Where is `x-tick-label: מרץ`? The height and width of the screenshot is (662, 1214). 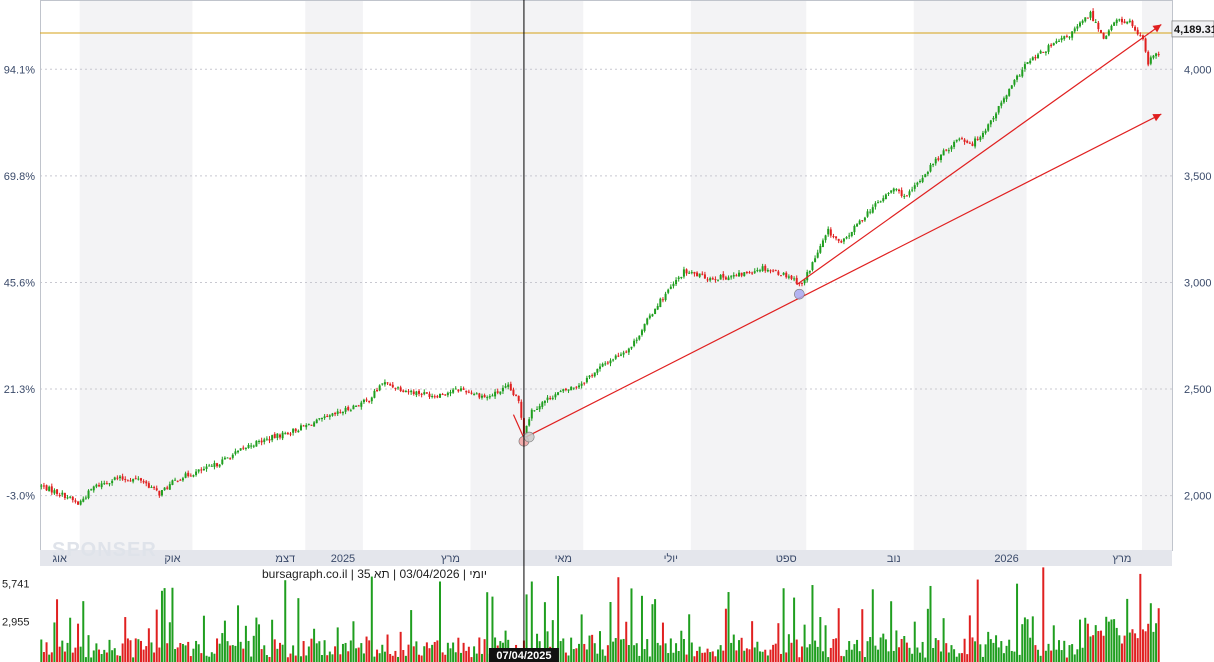
x-tick-label: מרץ is located at coordinates (1121, 559).